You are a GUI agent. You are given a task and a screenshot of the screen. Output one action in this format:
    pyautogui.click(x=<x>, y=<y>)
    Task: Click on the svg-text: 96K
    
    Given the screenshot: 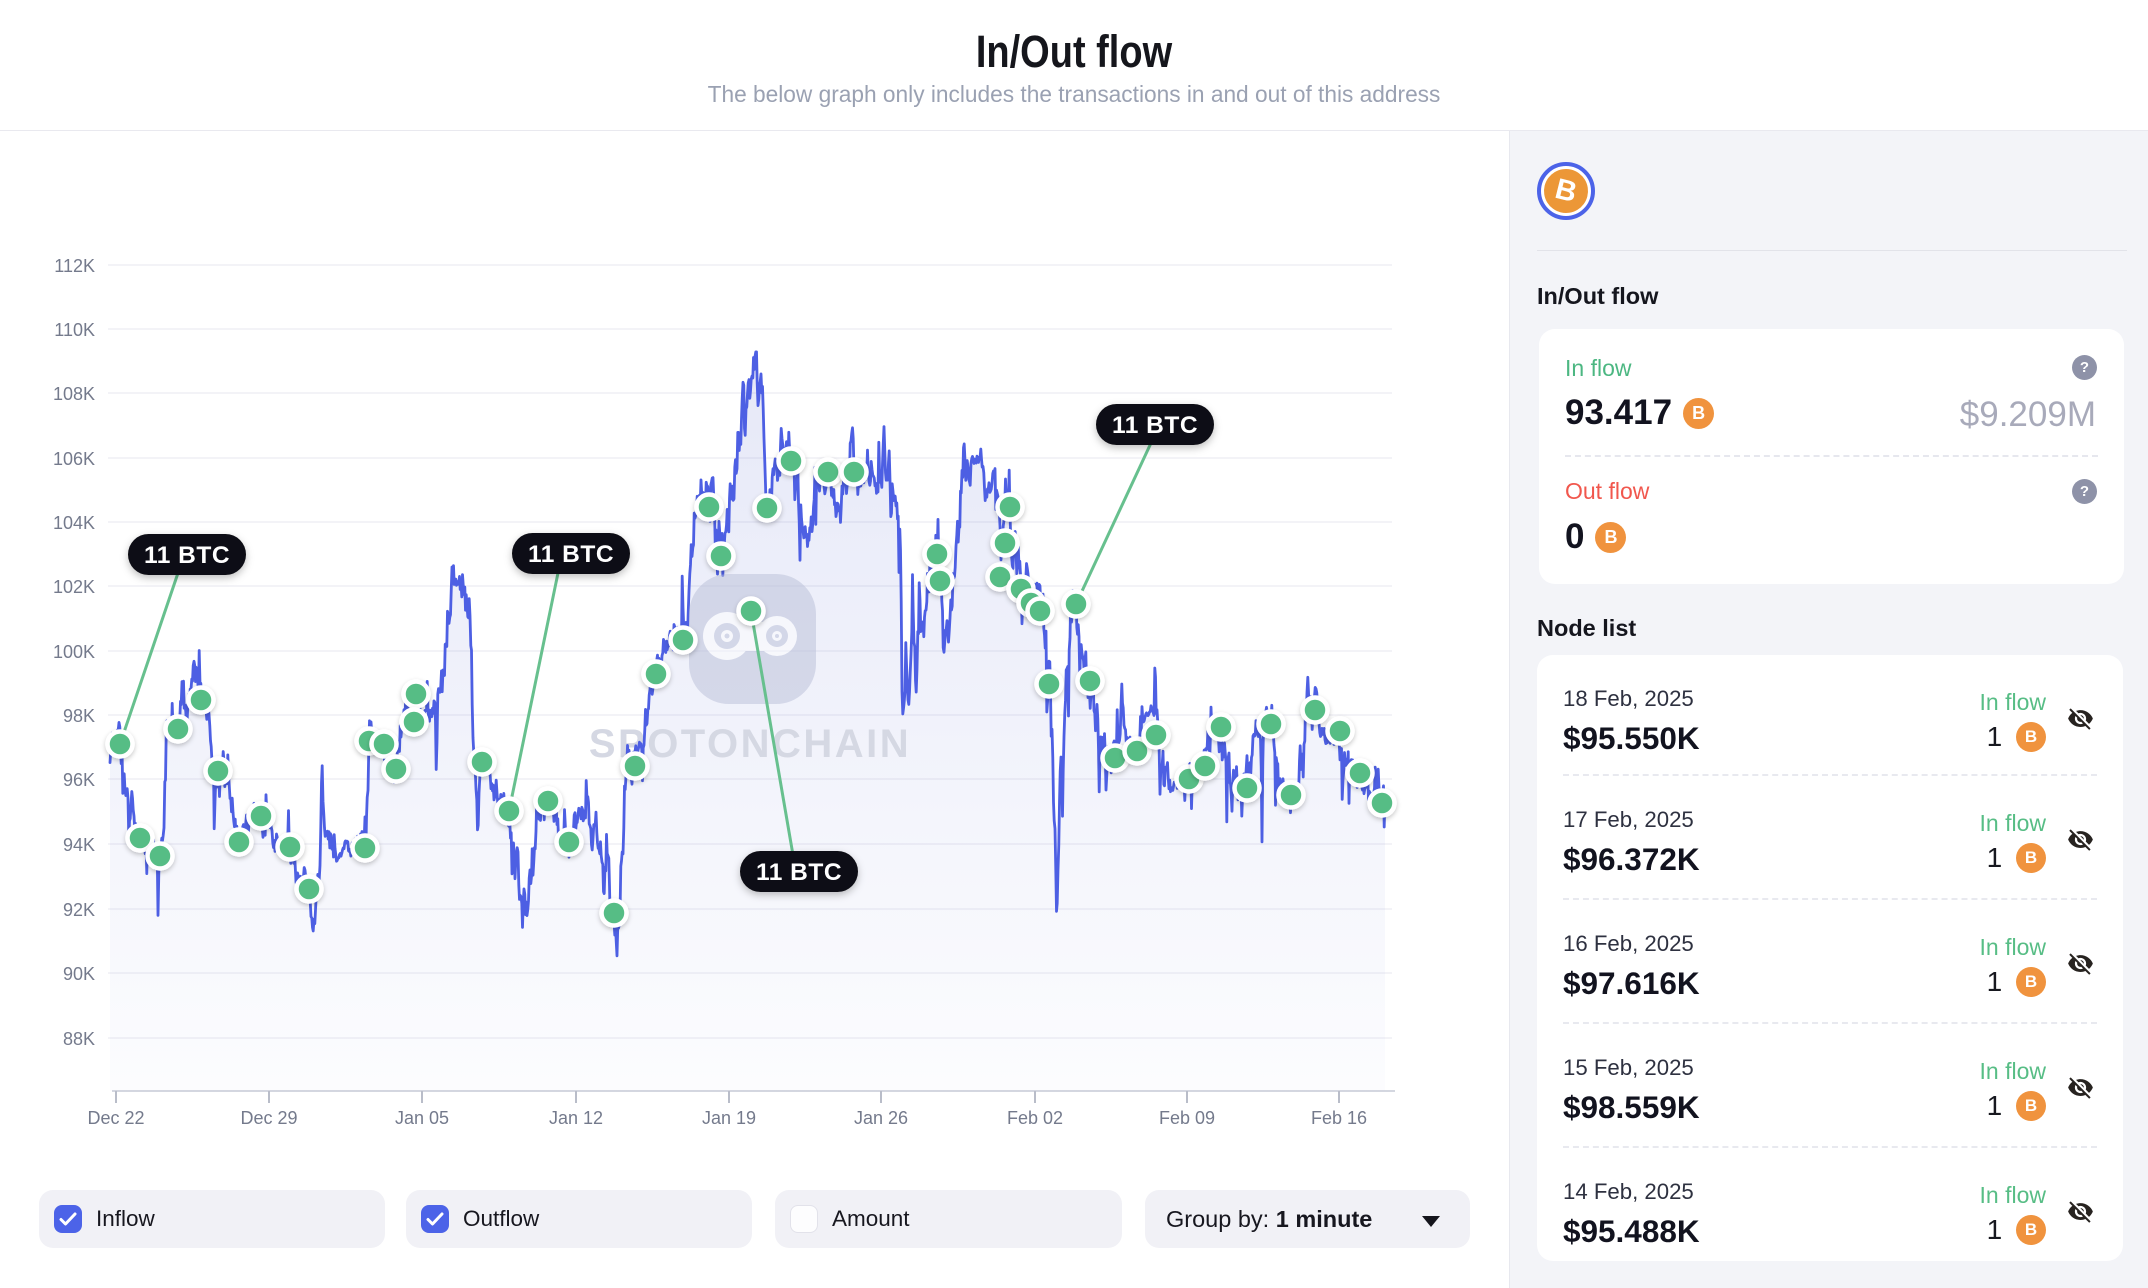 What is the action you would take?
    pyautogui.click(x=79, y=780)
    